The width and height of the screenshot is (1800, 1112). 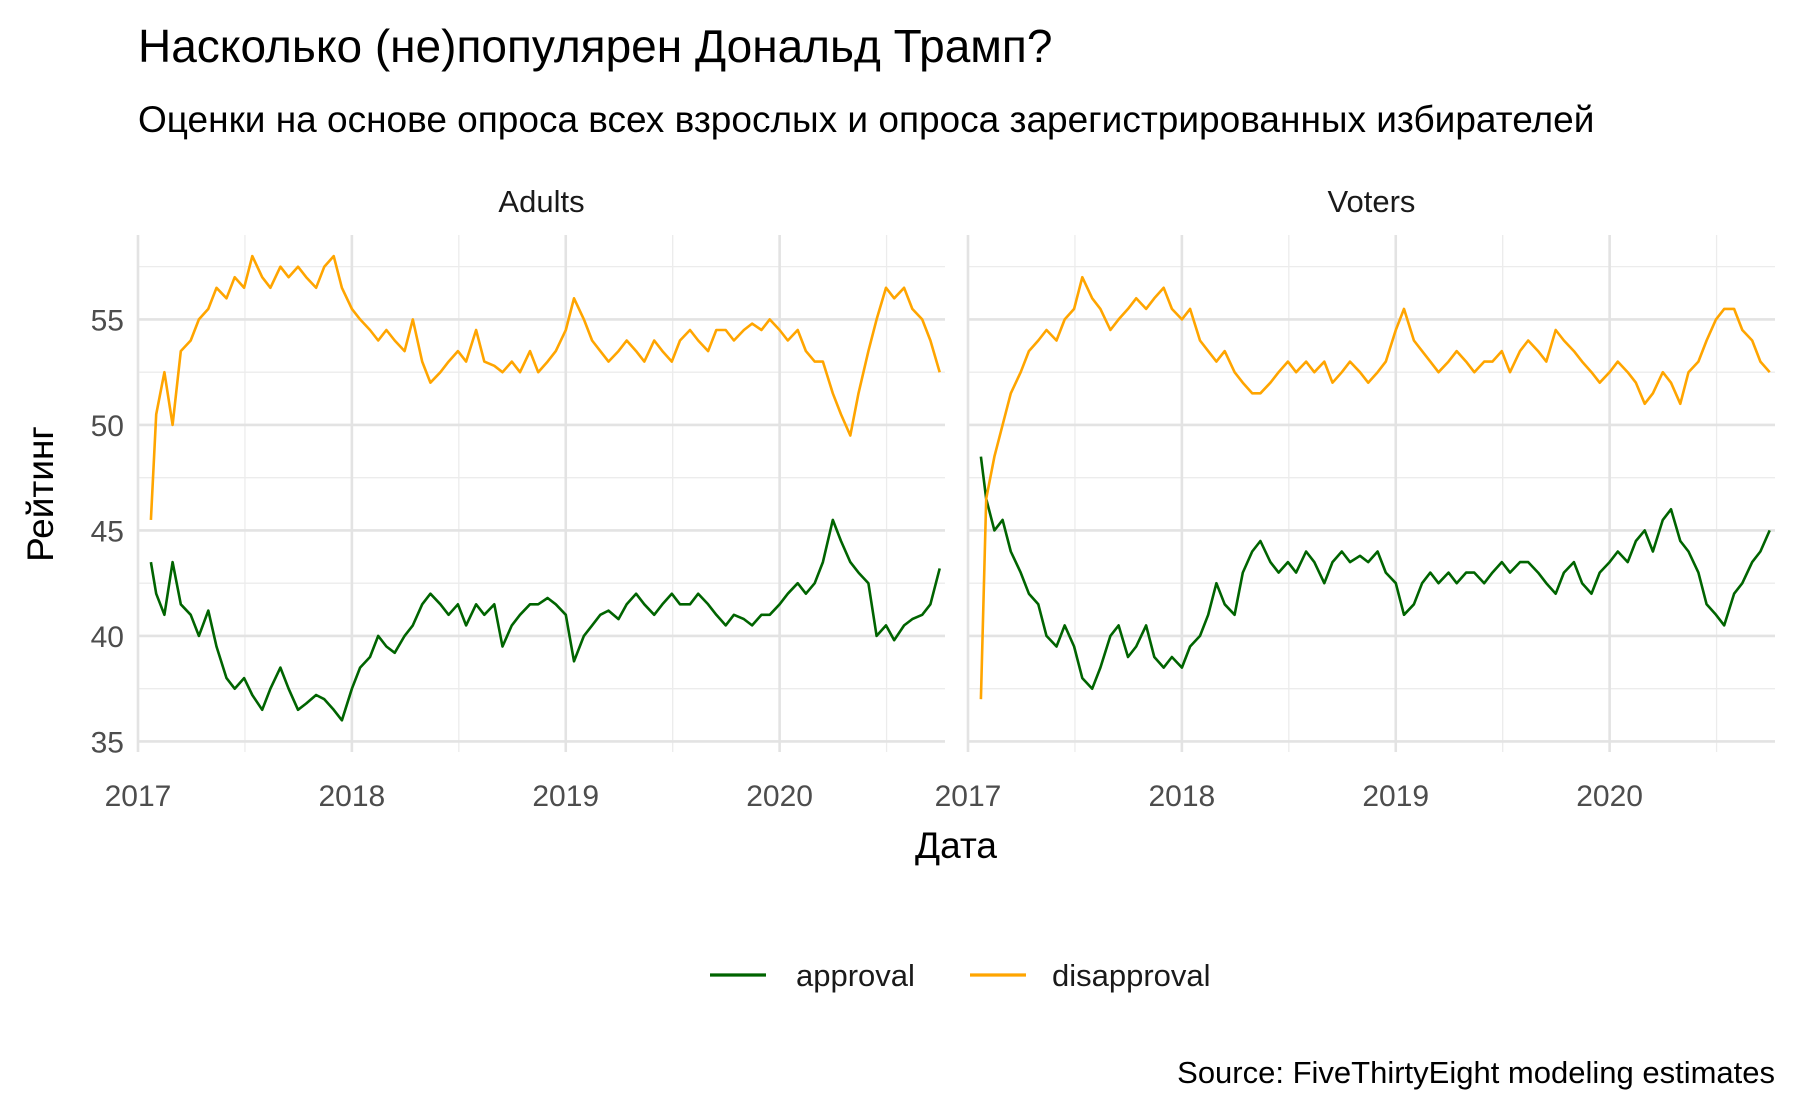 What do you see at coordinates (855, 975) in the screenshot?
I see `legend-label-approval: approval` at bounding box center [855, 975].